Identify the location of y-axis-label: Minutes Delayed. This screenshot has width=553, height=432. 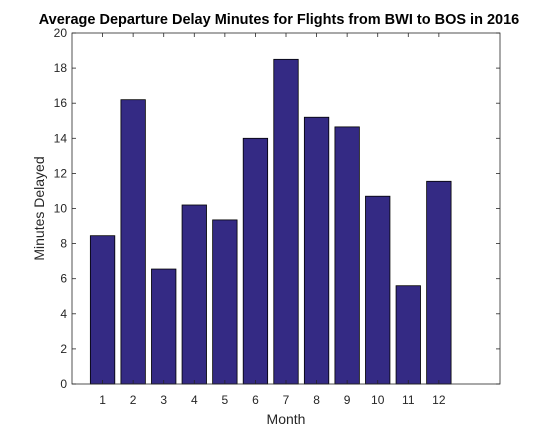
(39, 208).